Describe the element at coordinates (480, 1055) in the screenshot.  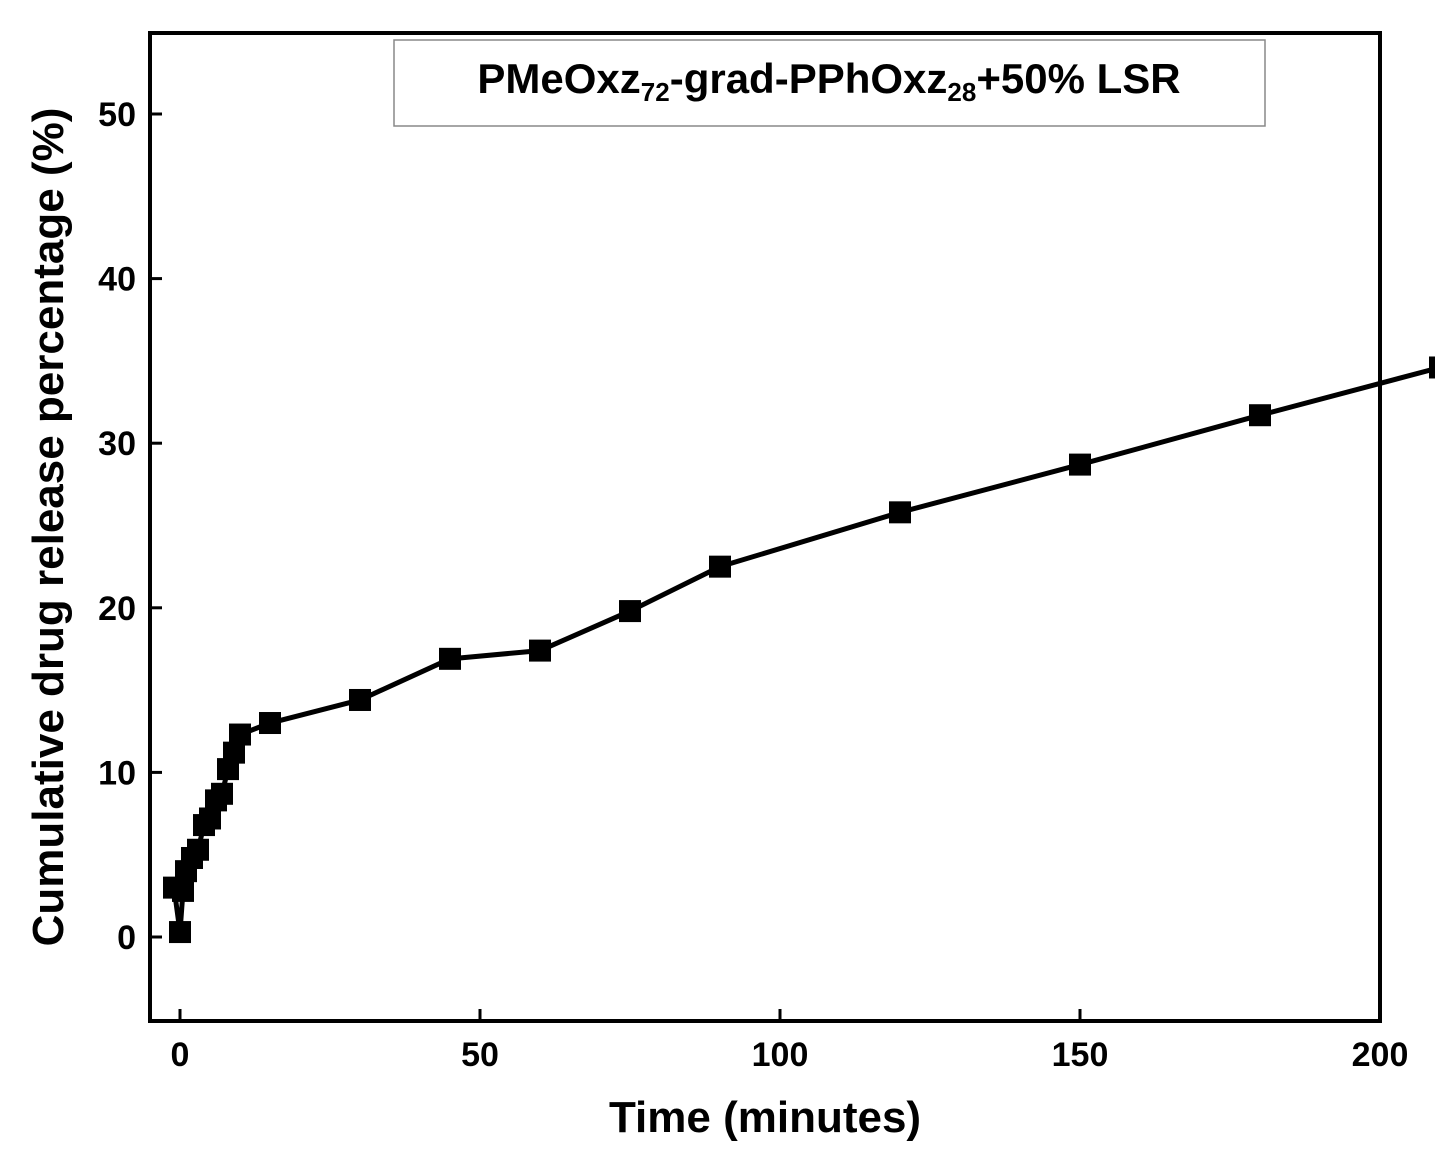
I see `x-tick-label: 50` at that location.